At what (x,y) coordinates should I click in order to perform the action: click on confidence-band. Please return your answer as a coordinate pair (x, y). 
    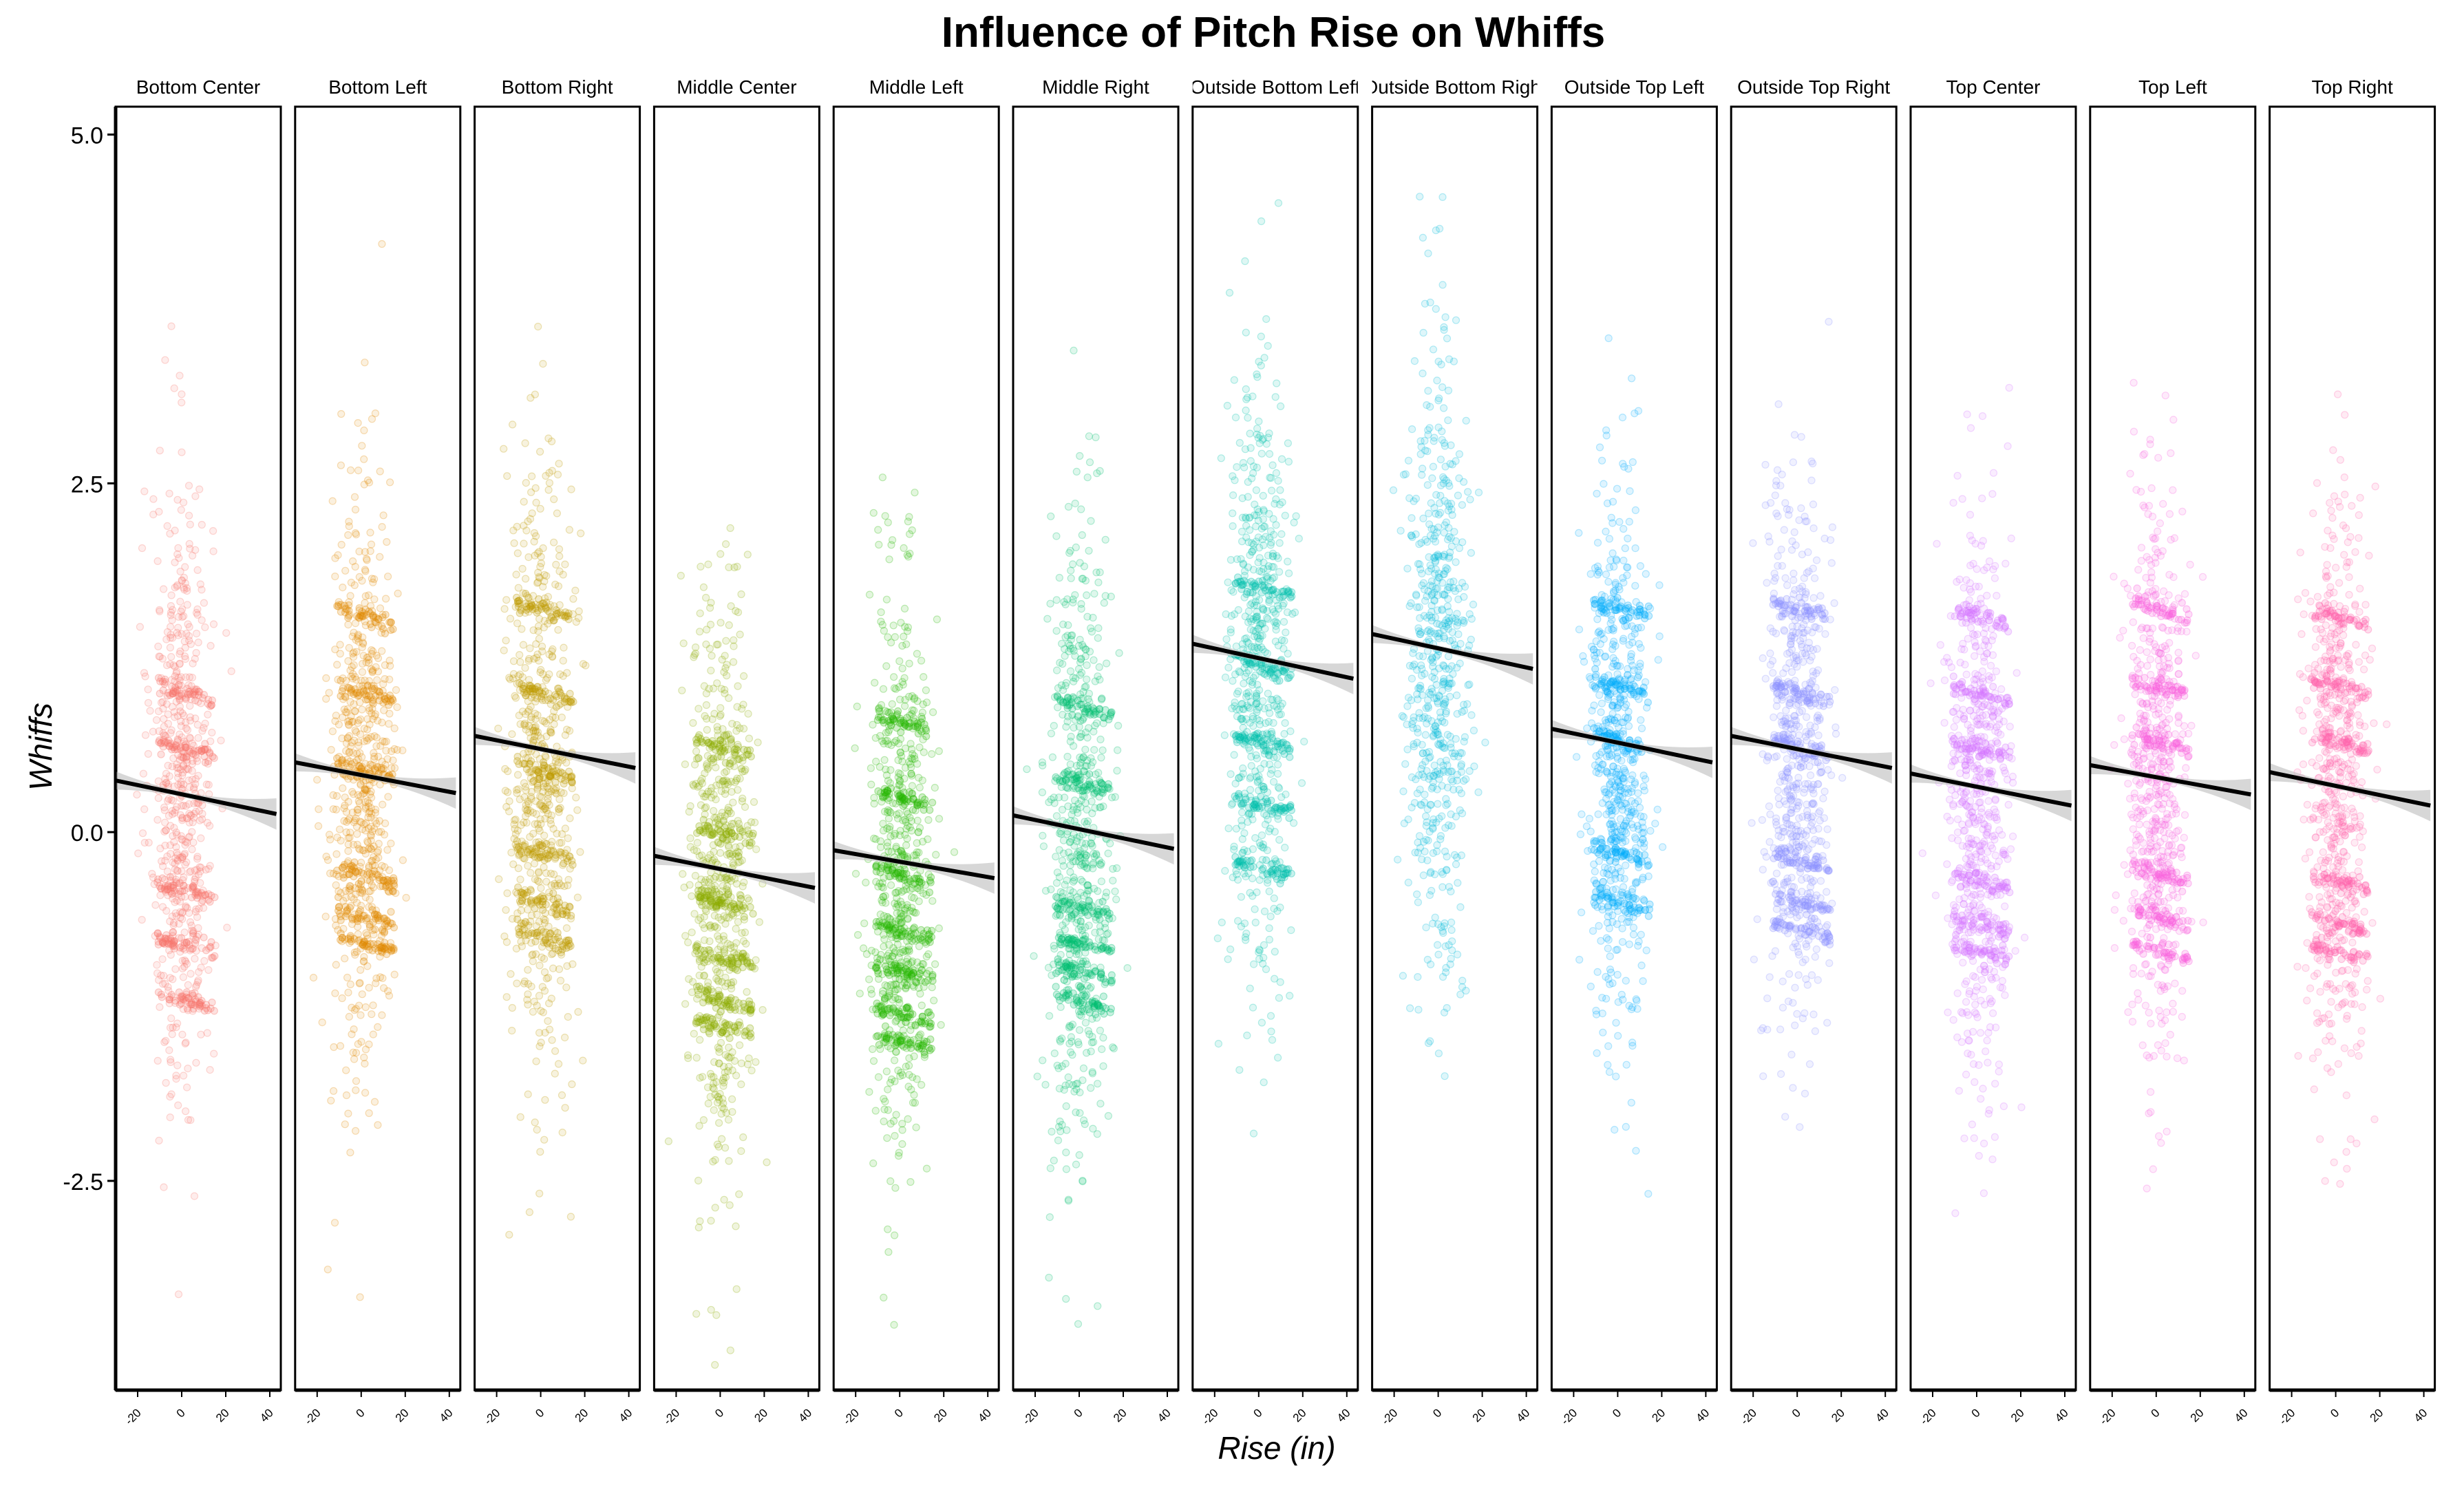
    Looking at the image, I should click on (555, 756).